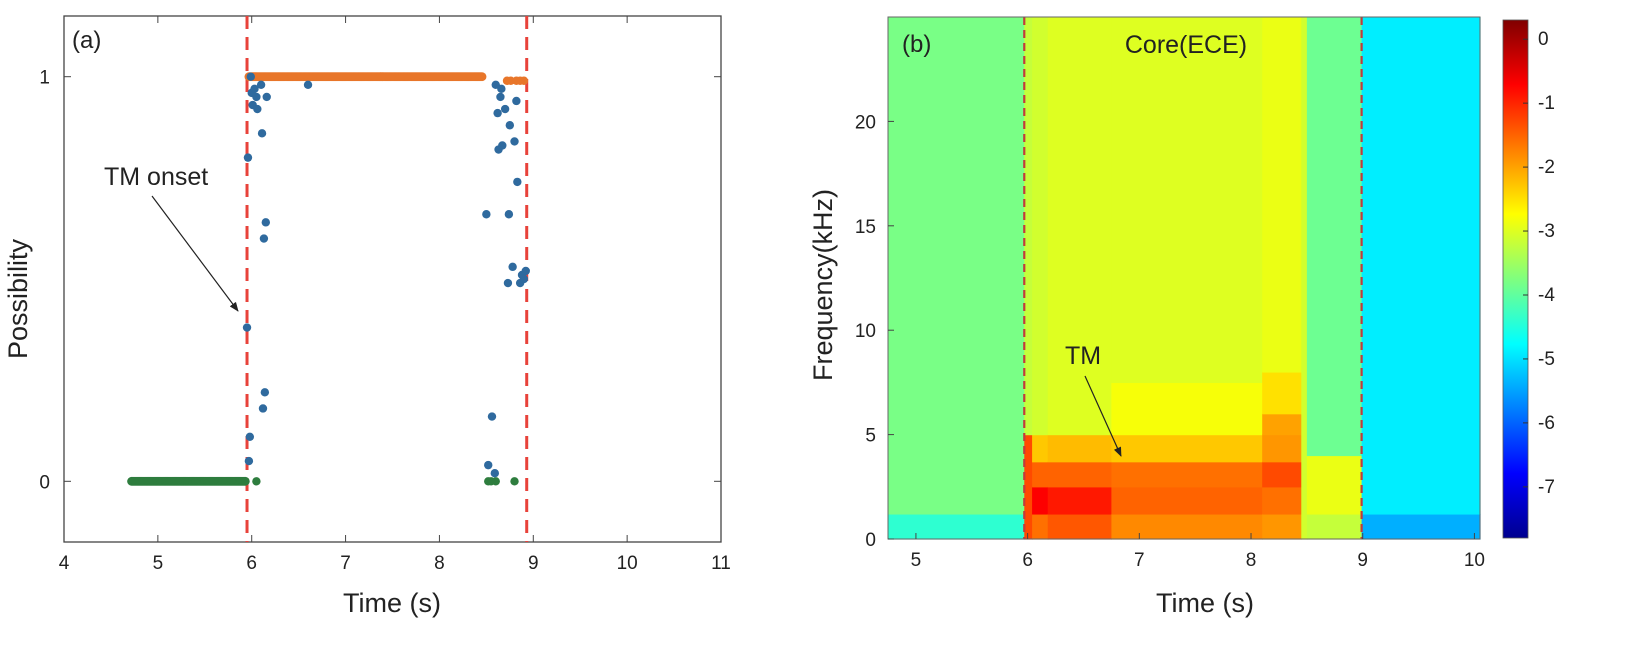 This screenshot has width=1637, height=651. What do you see at coordinates (44, 78) in the screenshot?
I see `y-tick-label: 1` at bounding box center [44, 78].